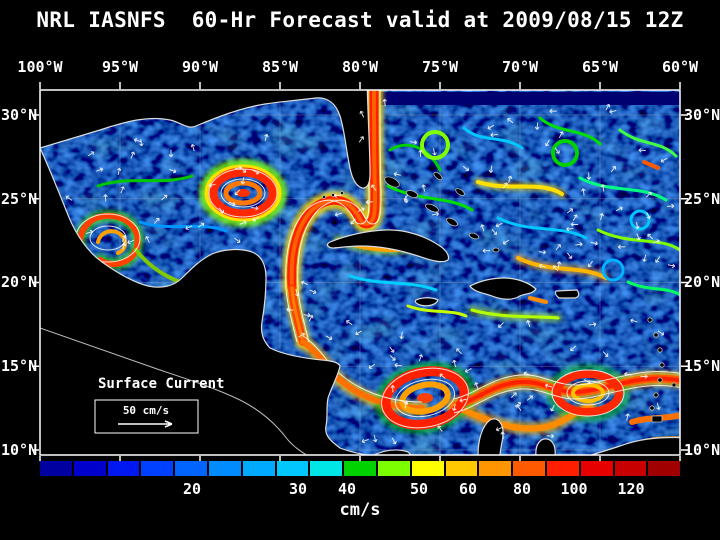  What do you see at coordinates (567, 294) in the screenshot?
I see `land-puerto-rico` at bounding box center [567, 294].